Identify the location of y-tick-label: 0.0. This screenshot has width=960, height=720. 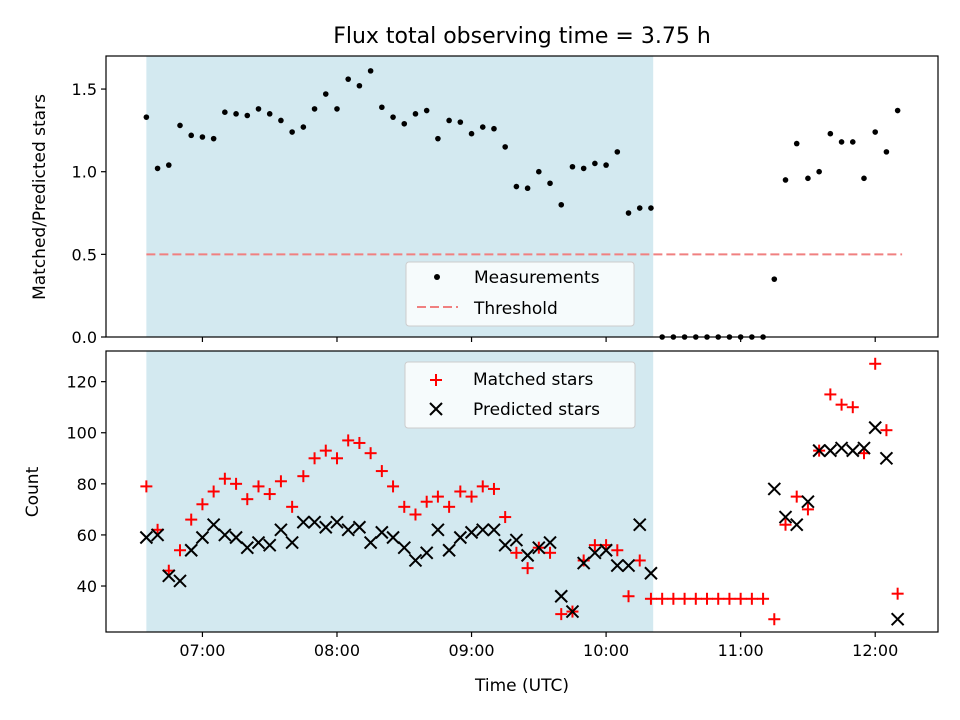
(84, 337).